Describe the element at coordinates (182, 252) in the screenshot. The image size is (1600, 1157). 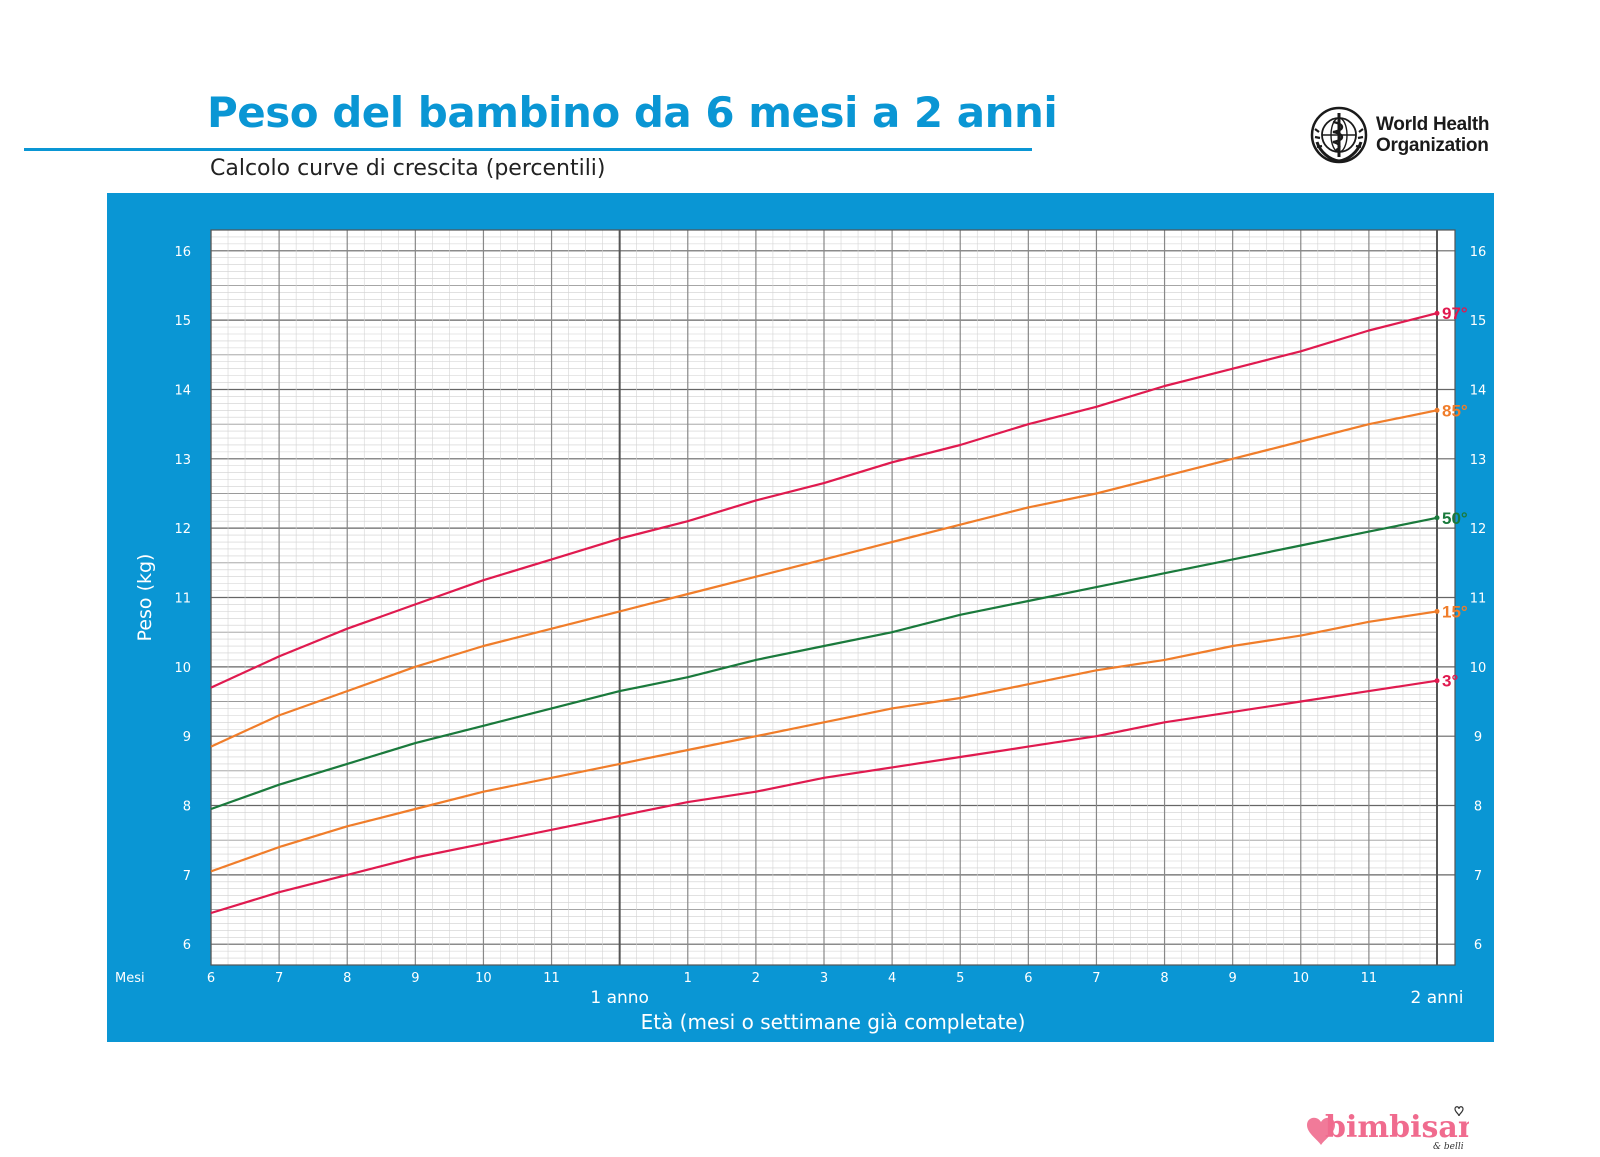
I see `y-tick-label-left: 16` at that location.